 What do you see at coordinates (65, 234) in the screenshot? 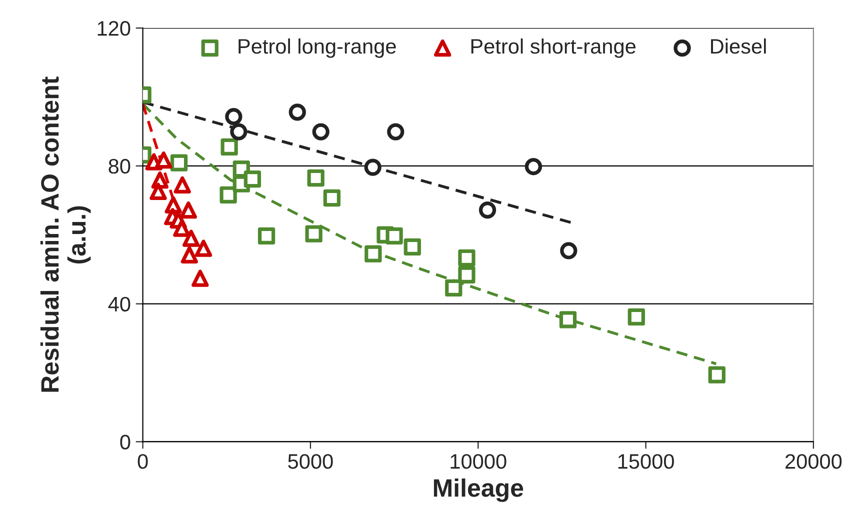
I see `y-axis-title: Residual amin. AO content (a.u.)` at bounding box center [65, 234].